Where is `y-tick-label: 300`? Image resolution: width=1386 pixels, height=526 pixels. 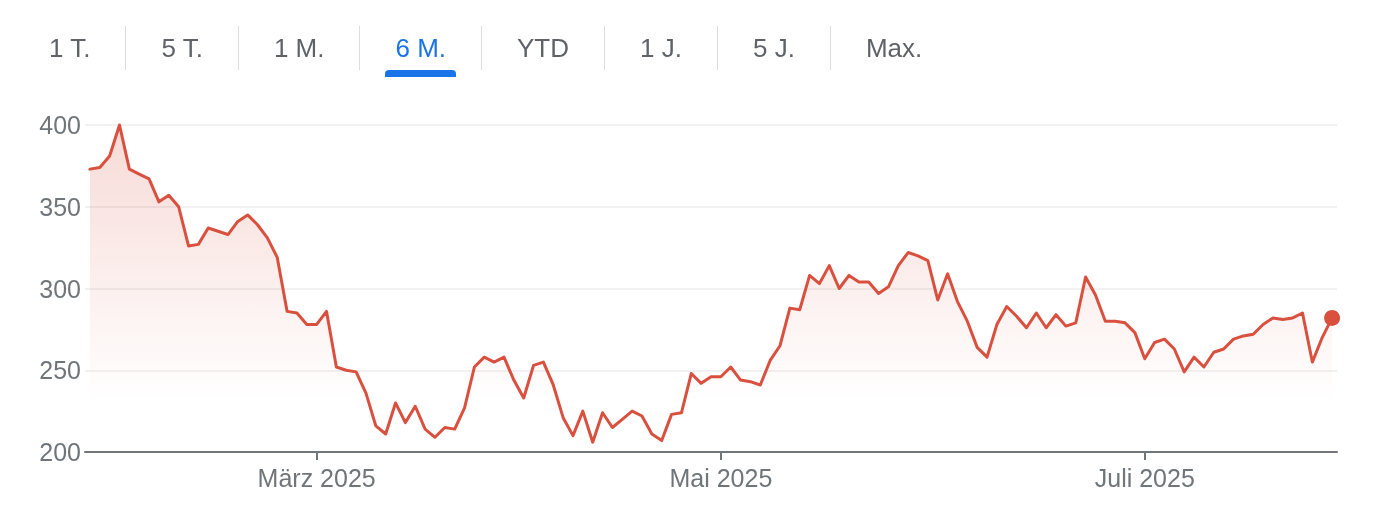 y-tick-label: 300 is located at coordinates (60, 288).